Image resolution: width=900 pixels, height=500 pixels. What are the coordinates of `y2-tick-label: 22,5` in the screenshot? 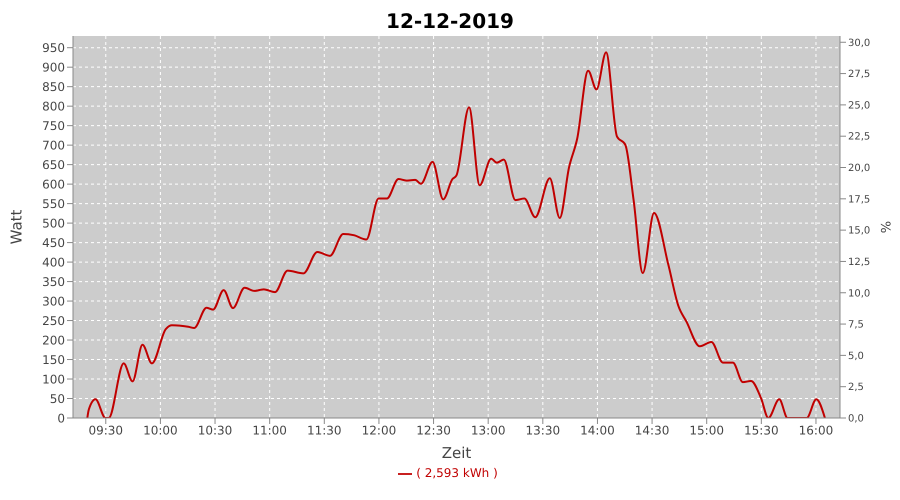 It's located at (859, 137).